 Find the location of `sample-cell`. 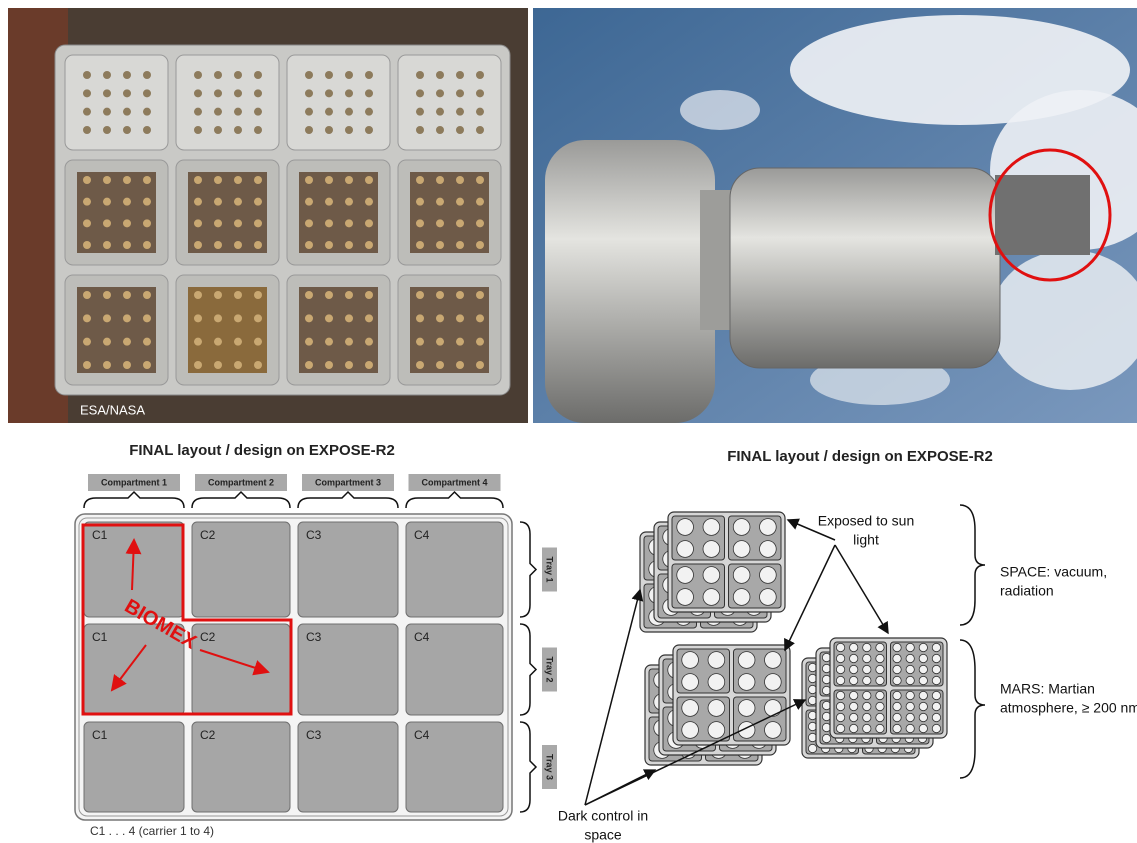

sample-cell is located at coordinates (860, 664).